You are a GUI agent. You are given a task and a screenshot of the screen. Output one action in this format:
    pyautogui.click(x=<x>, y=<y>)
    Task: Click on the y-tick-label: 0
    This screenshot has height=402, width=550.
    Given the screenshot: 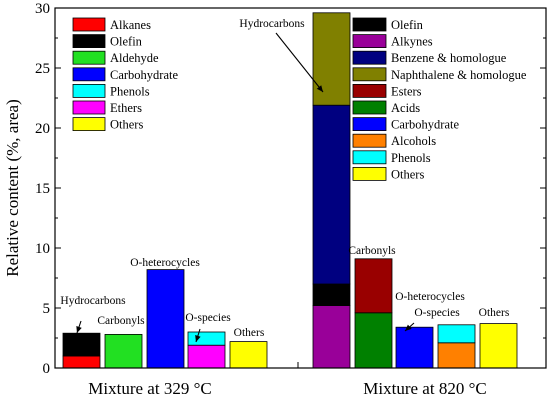 What is the action you would take?
    pyautogui.click(x=47, y=369)
    